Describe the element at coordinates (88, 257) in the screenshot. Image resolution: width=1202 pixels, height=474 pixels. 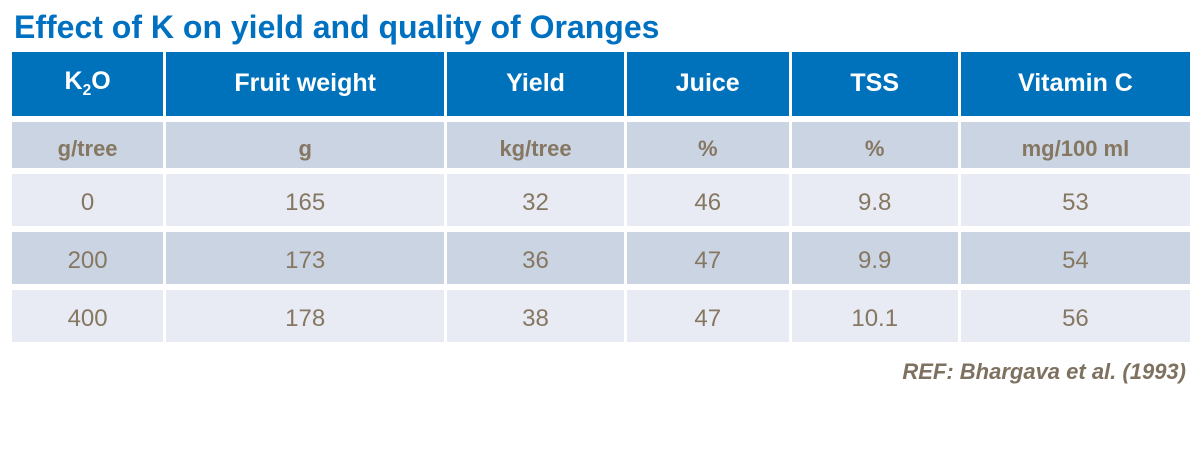
I see `data-cell: 200` at that location.